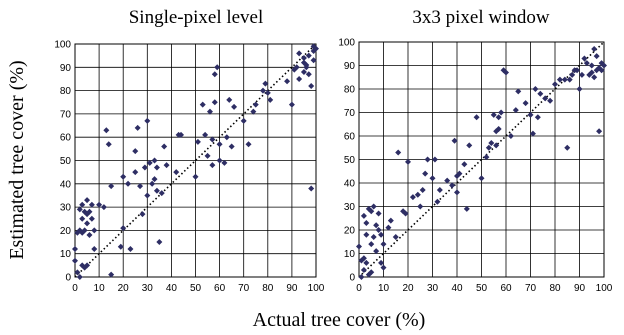 The height and width of the screenshot is (335, 624). Describe the element at coordinates (433, 288) in the screenshot. I see `x-tick-label: 30` at that location.